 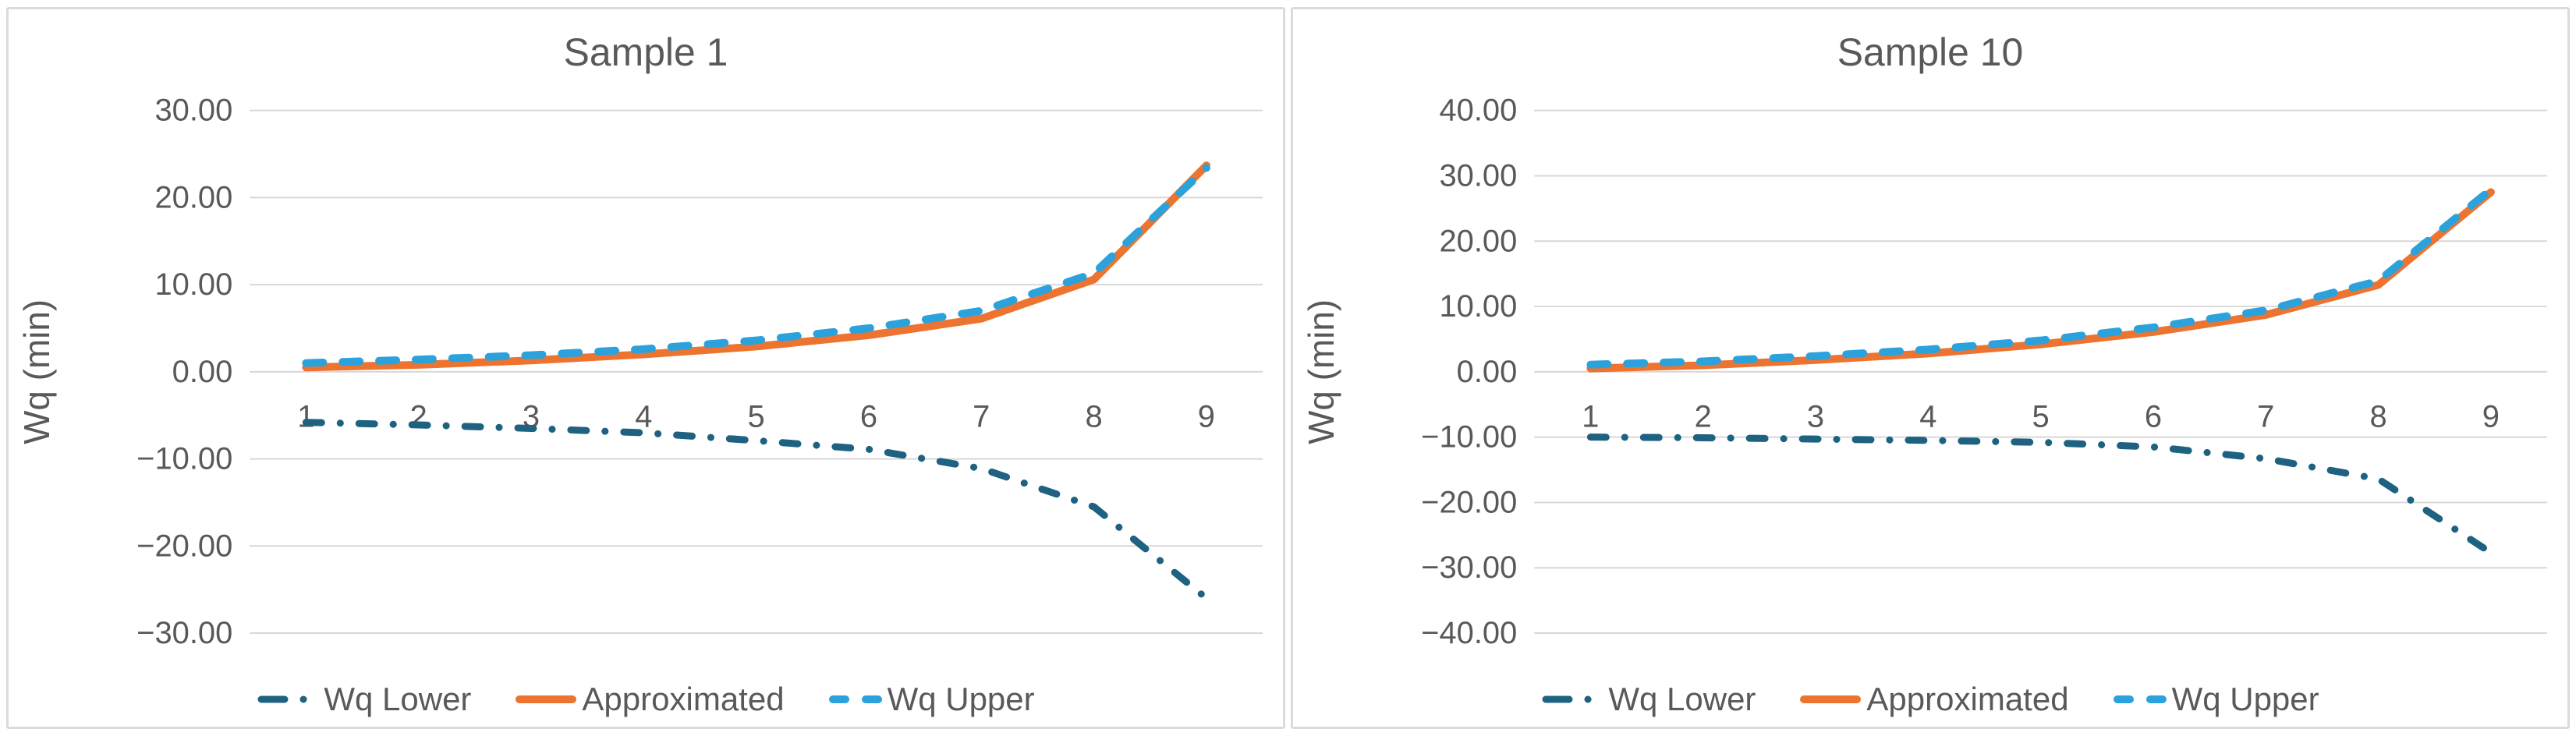 I want to click on chart-title: Sample 1, so click(x=646, y=52).